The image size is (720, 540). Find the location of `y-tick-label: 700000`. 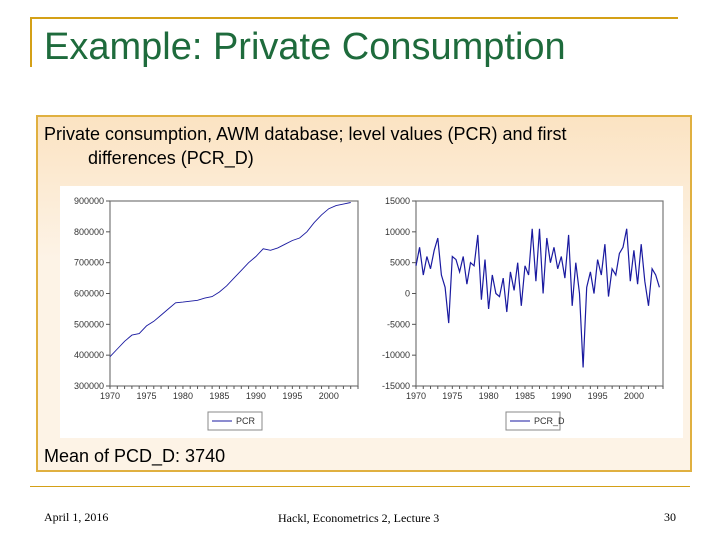

y-tick-label: 700000 is located at coordinates (89, 263).